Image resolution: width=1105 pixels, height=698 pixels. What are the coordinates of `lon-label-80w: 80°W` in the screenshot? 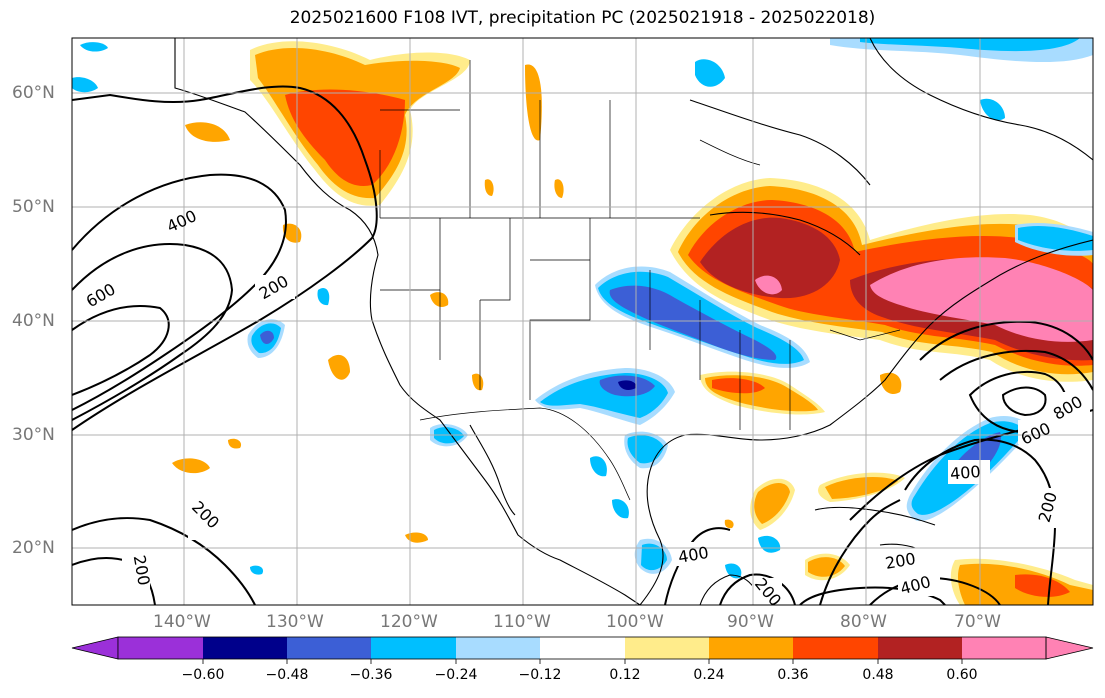 It's located at (863, 622).